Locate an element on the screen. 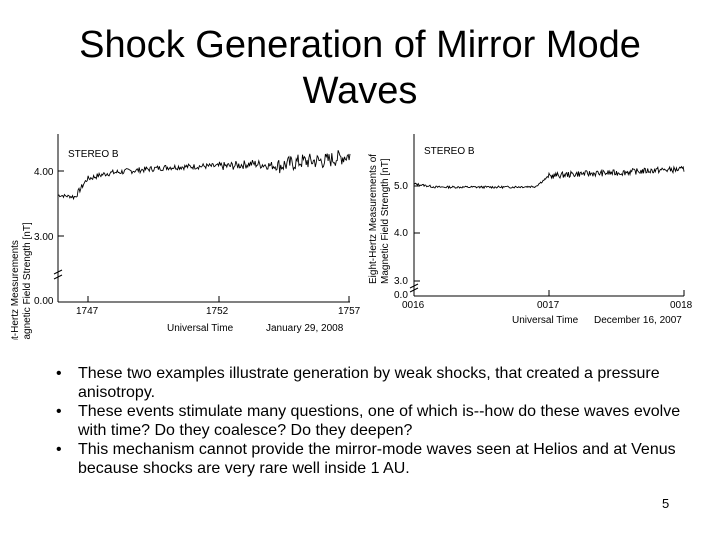 Image resolution: width=720 pixels, height=540 pixels. y-label-line-1: Eight-Hertz Measurements is located at coordinates (15, 290).